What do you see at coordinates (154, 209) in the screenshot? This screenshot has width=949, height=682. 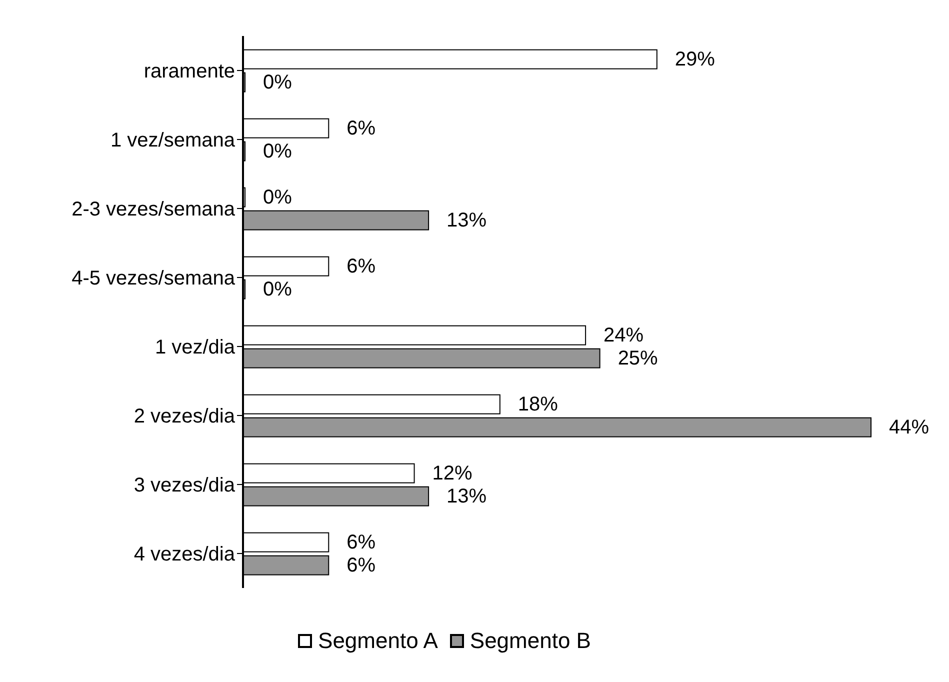 I see `y-tick-label: 2-3 vezes/semana` at bounding box center [154, 209].